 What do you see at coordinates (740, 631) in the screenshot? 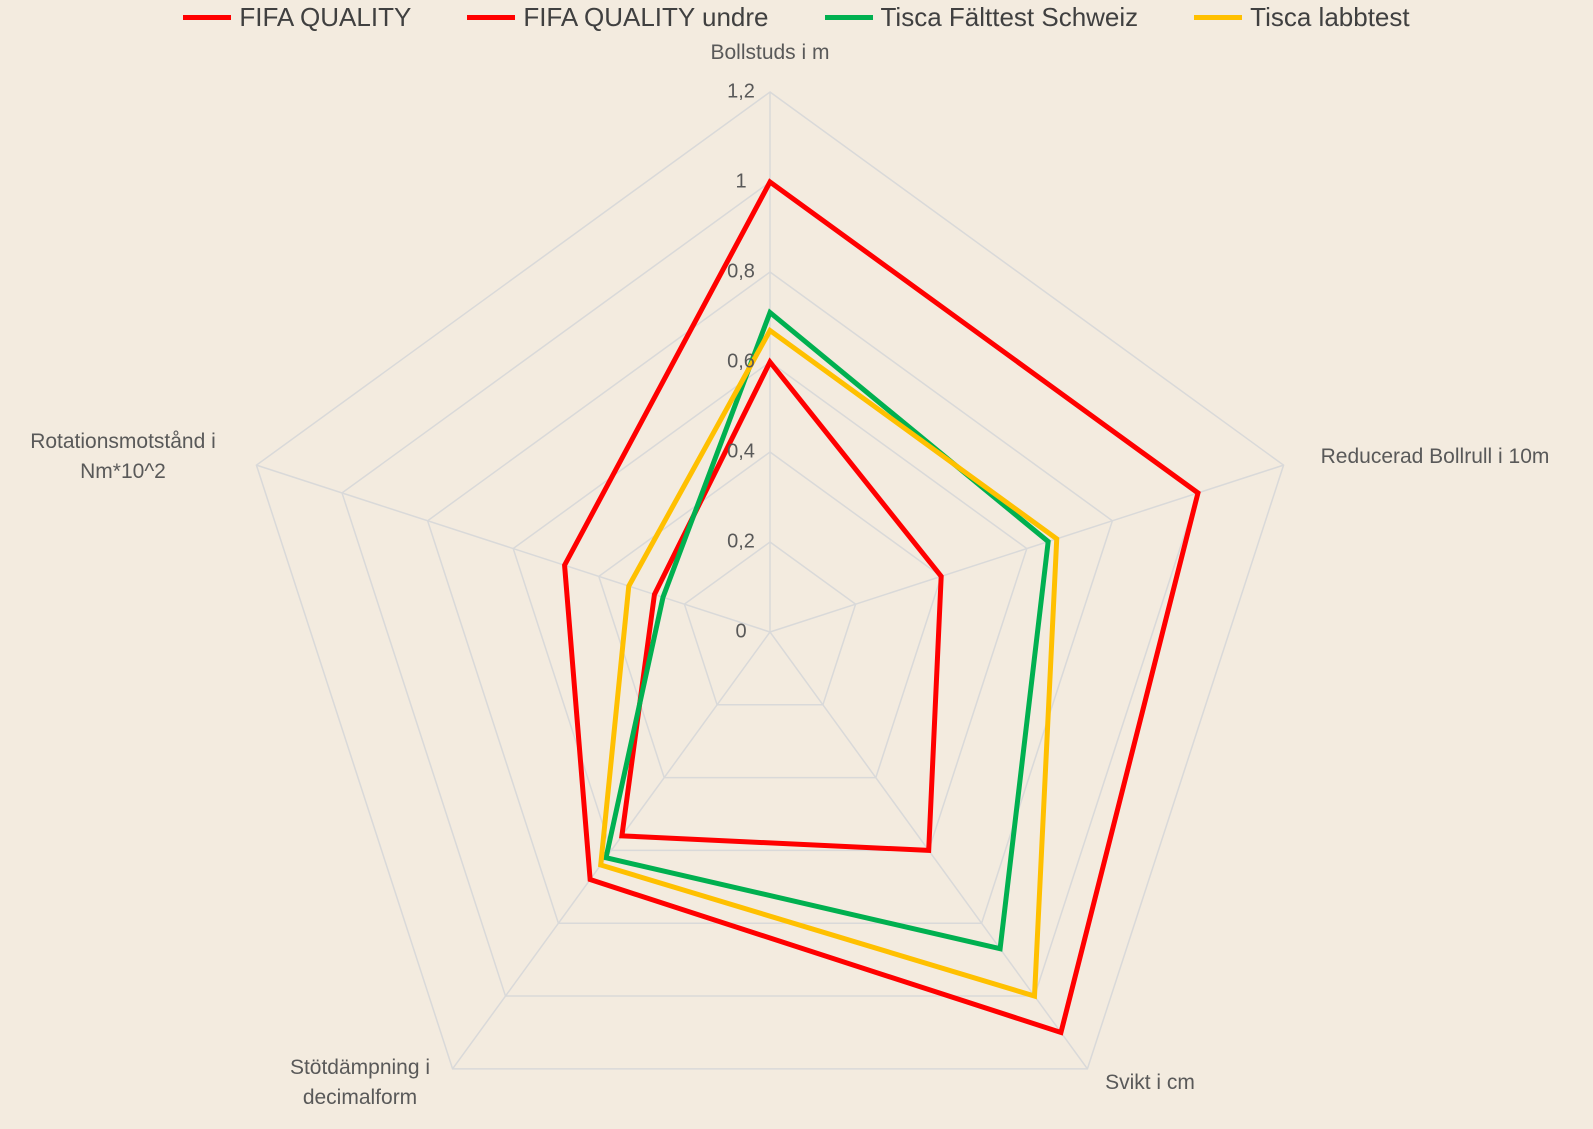
I see `tick-label: 0` at bounding box center [740, 631].